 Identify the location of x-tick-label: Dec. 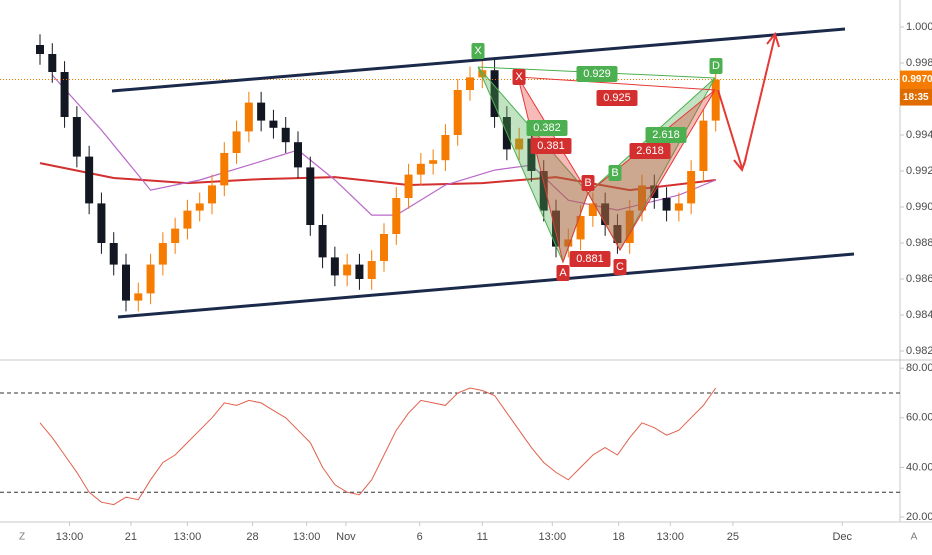
(842, 537).